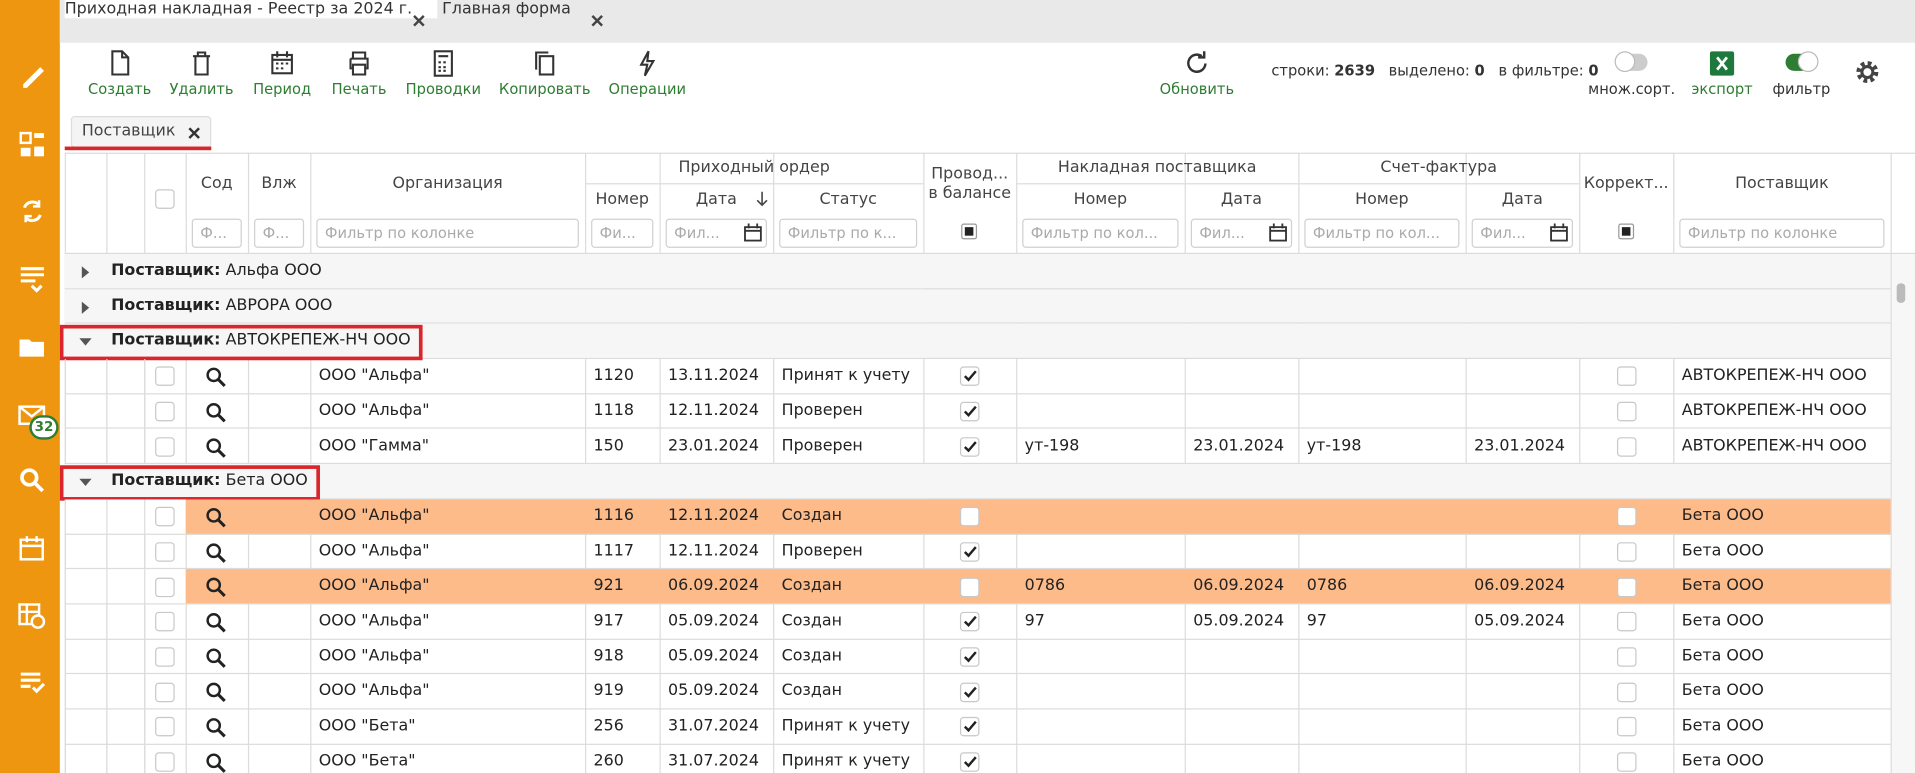 This screenshot has height=773, width=1915. I want to click on chip-close, so click(193, 133).